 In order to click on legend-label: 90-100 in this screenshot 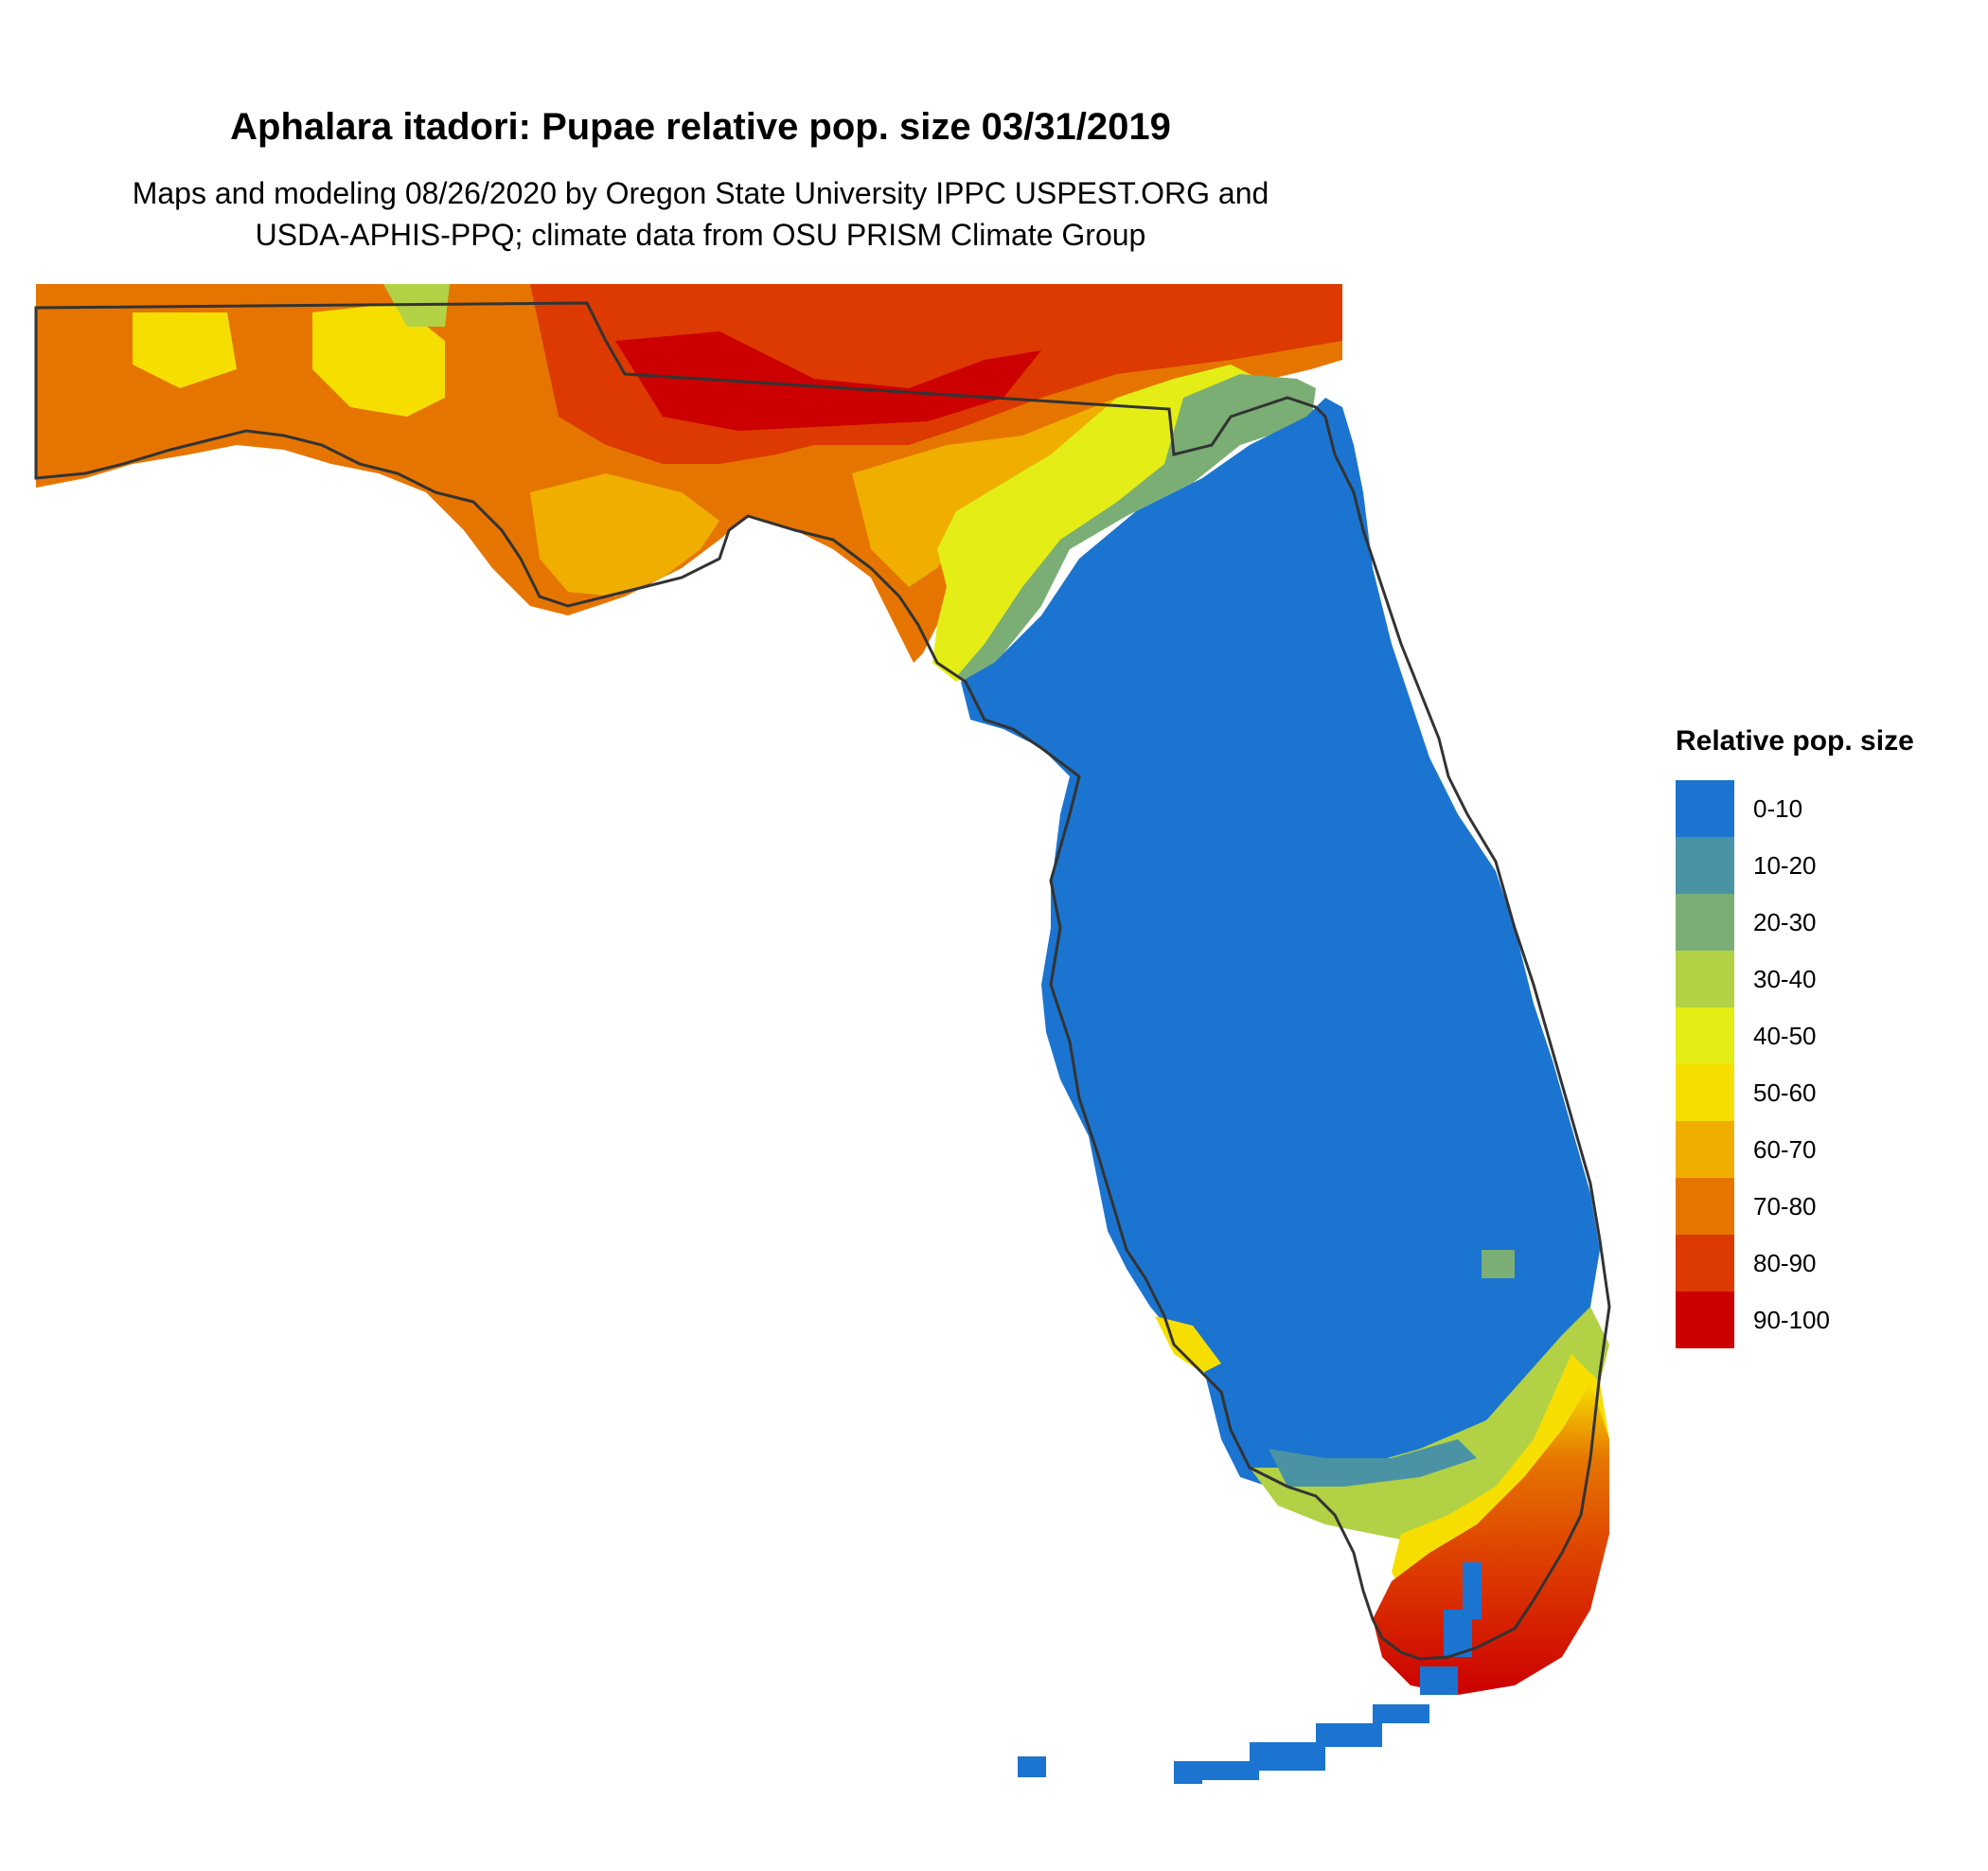, I will do `click(1791, 1319)`.